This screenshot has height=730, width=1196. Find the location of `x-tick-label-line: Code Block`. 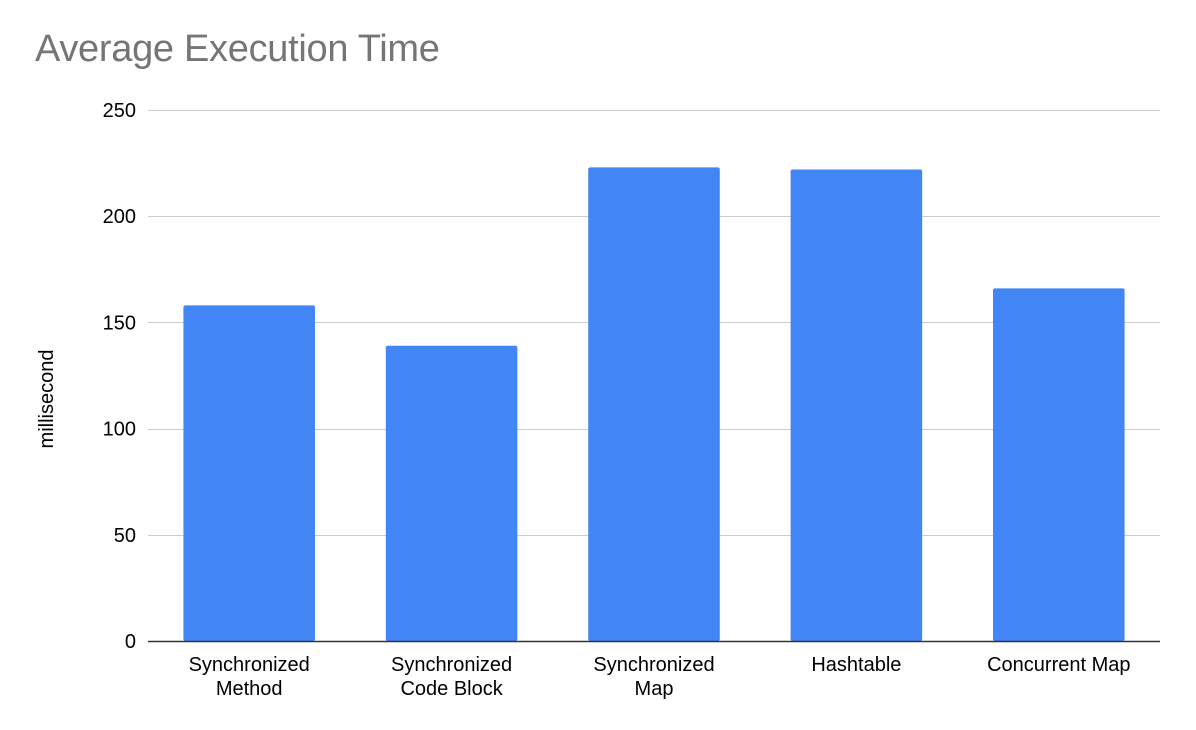

x-tick-label-line: Code Block is located at coordinates (451, 689).